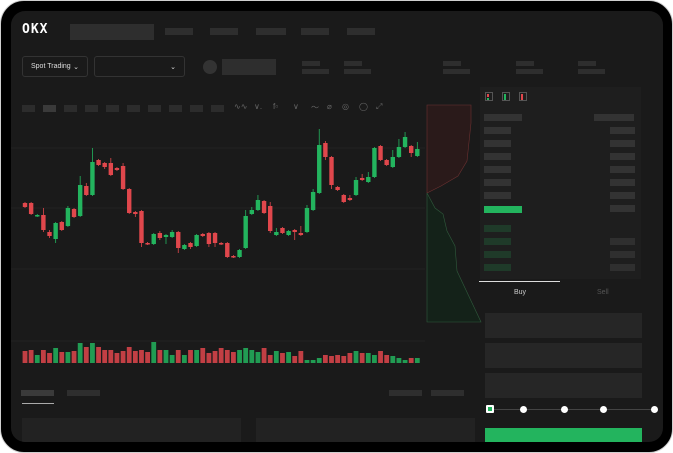 Image resolution: width=673 pixels, height=453 pixels. I want to click on indicator-icon: ∿∿, so click(241, 106).